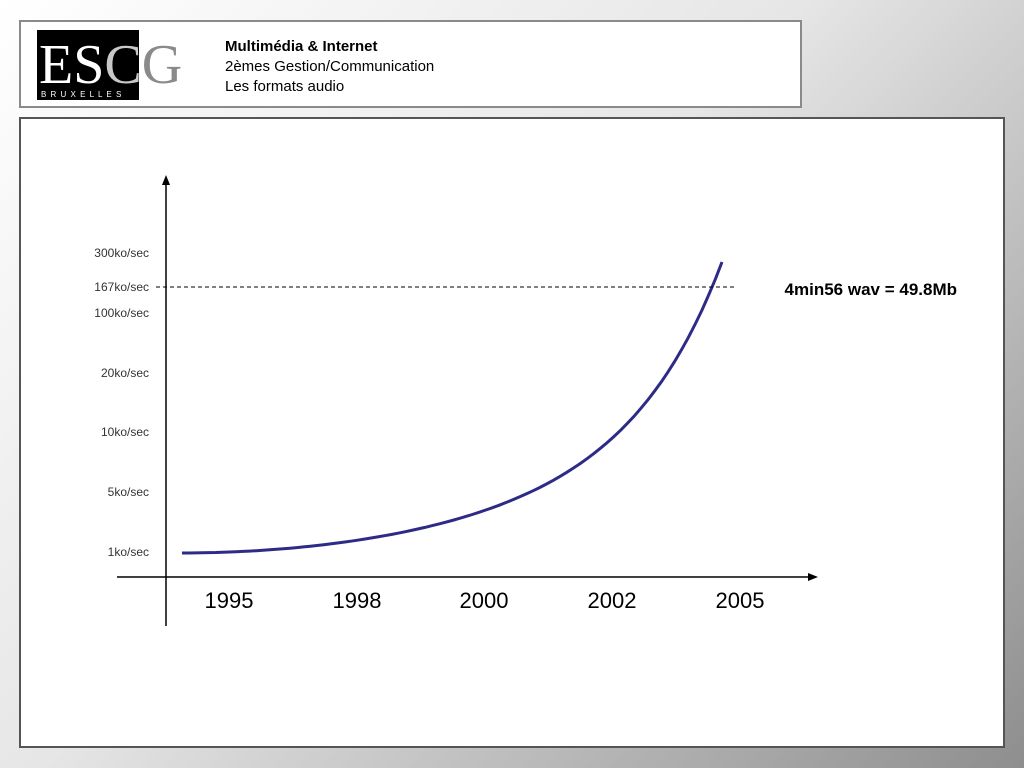 Image resolution: width=1024 pixels, height=768 pixels. What do you see at coordinates (125, 432) in the screenshot?
I see `y-tick-label: 10ko/sec` at bounding box center [125, 432].